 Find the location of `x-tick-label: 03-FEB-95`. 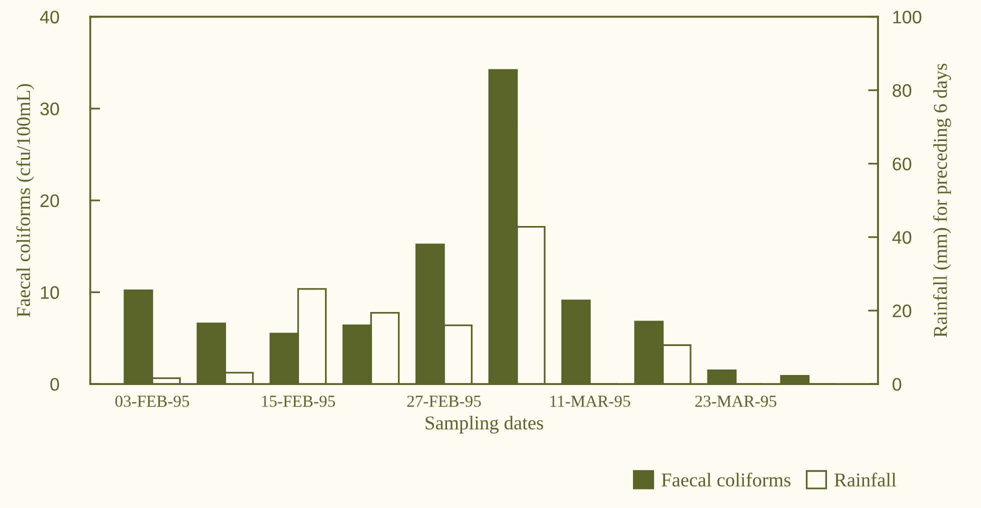

x-tick-label: 03-FEB-95 is located at coordinates (152, 401).